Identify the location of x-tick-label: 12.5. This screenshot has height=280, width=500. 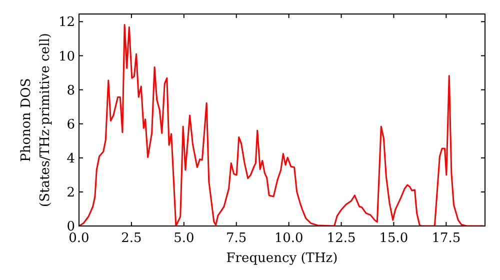
(341, 238).